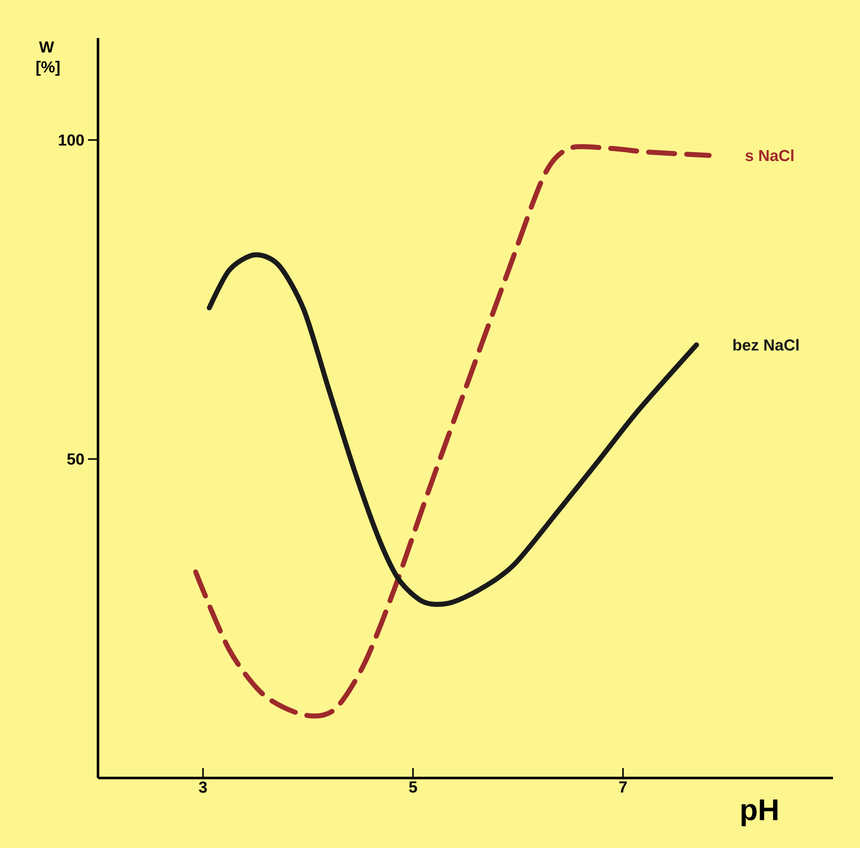 This screenshot has width=860, height=848. I want to click on y-tick-label: 100, so click(71, 140).